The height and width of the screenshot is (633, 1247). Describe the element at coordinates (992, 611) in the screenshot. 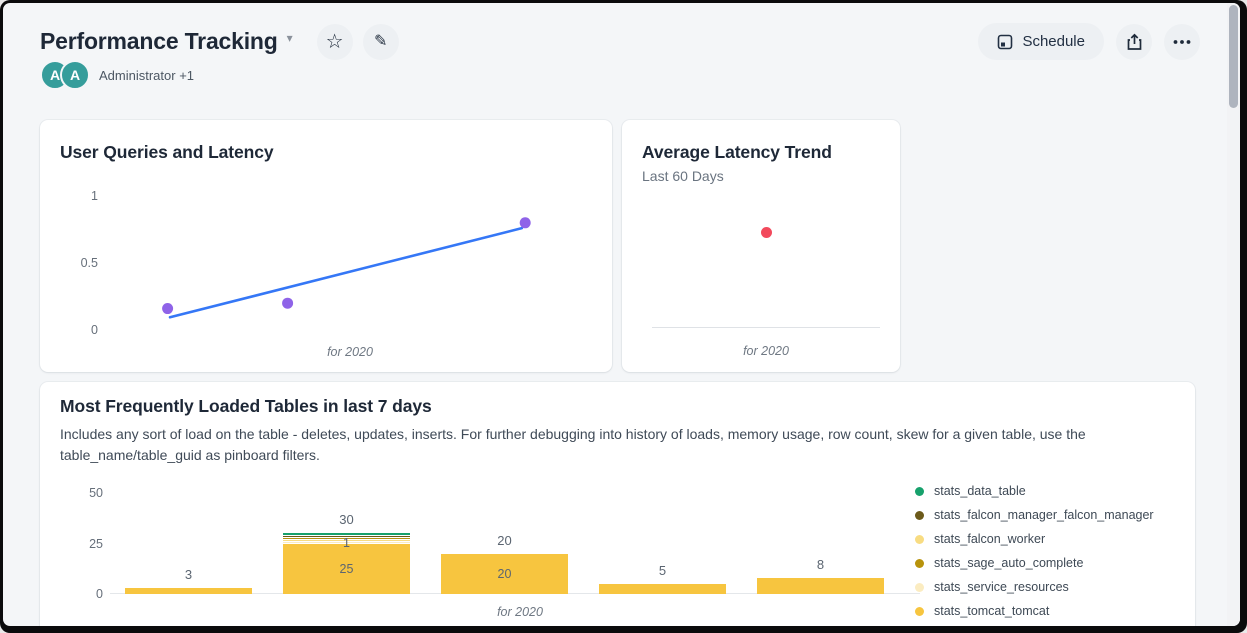

I see `legend-label: stats_tomcat_tomcat` at that location.